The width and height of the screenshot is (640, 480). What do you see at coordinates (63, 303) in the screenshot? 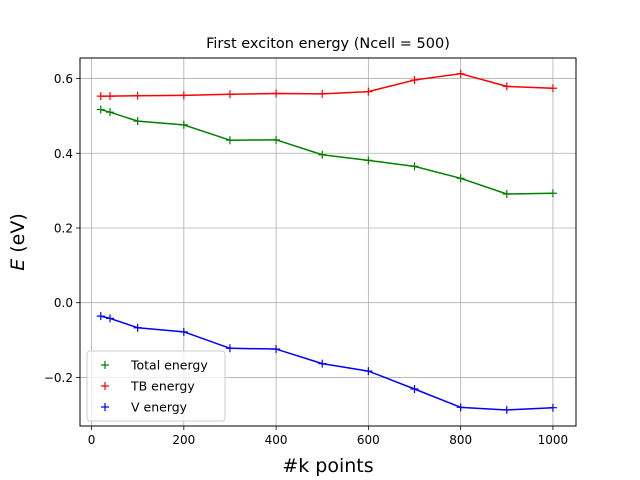
I see `y-tick-label: 0.0` at bounding box center [63, 303].